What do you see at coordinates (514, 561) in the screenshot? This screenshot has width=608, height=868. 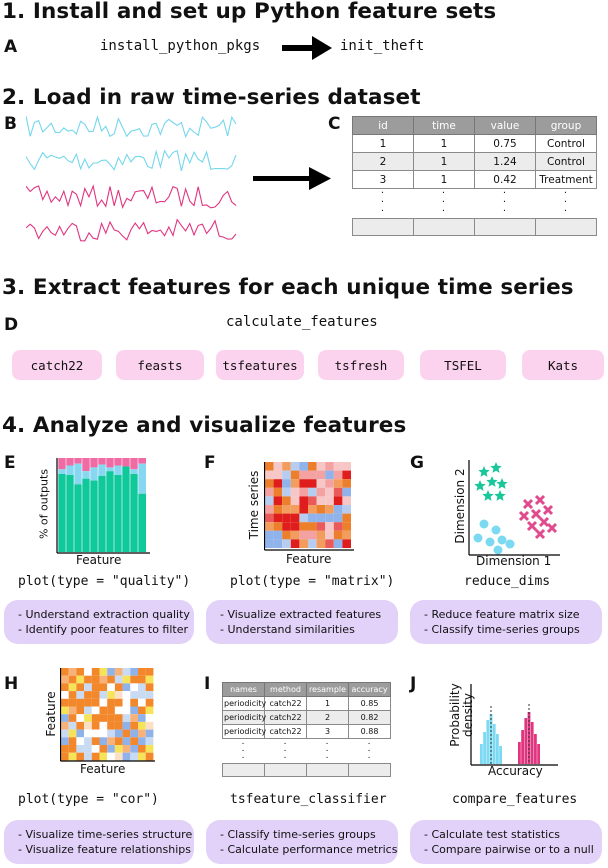 I see `reduce-dims-x-axis-label: Dimension 1` at bounding box center [514, 561].